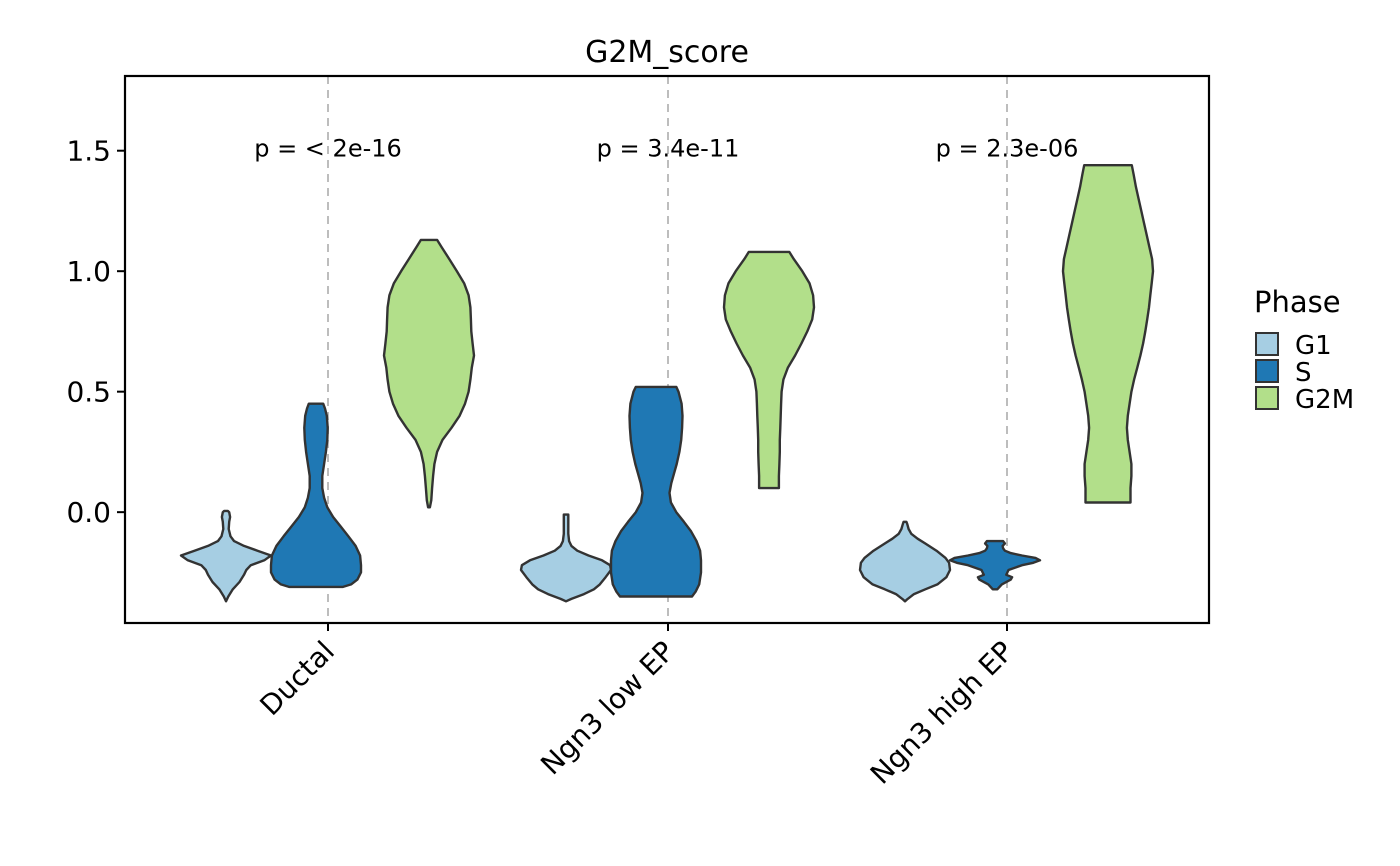 The height and width of the screenshot is (866, 1400). I want to click on violin-s-ngn3-low-ep, so click(656, 491).